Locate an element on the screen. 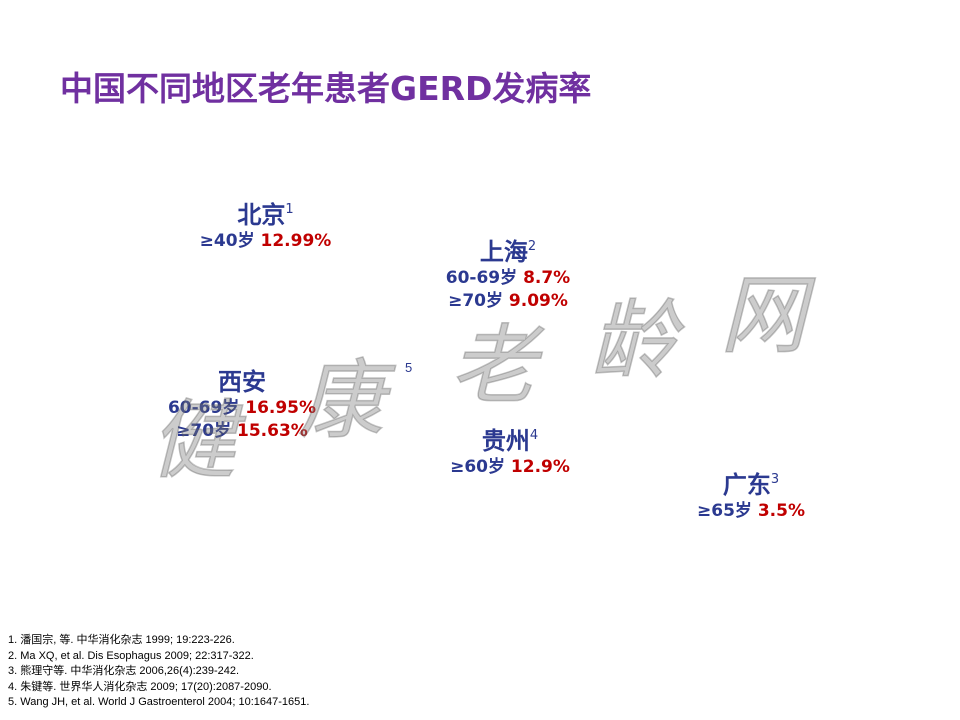  region-stat: ≥65岁 3.5% is located at coordinates (751, 511).